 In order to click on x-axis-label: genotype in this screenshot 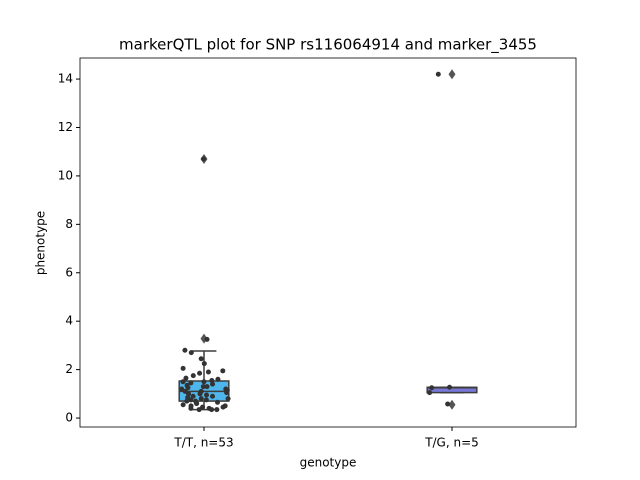, I will do `click(328, 463)`.